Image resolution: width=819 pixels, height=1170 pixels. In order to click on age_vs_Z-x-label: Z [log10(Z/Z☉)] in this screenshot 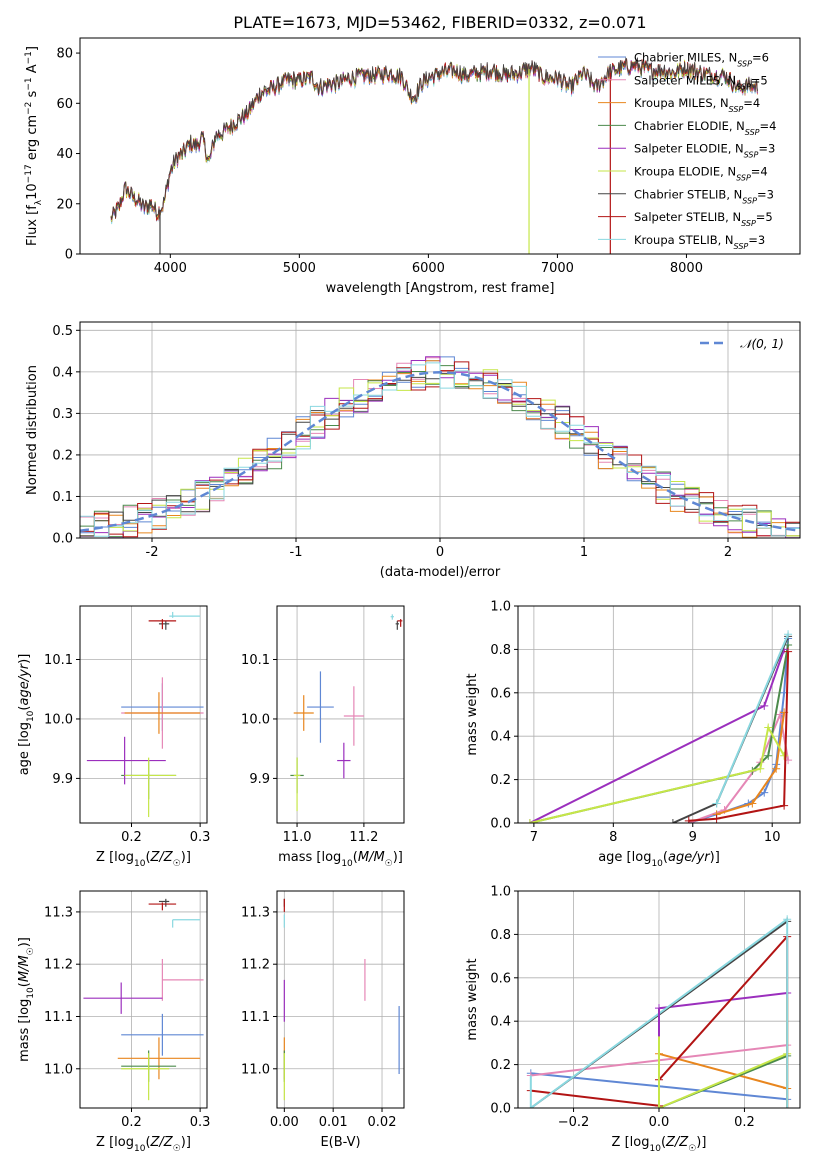, I will do `click(143, 859)`.